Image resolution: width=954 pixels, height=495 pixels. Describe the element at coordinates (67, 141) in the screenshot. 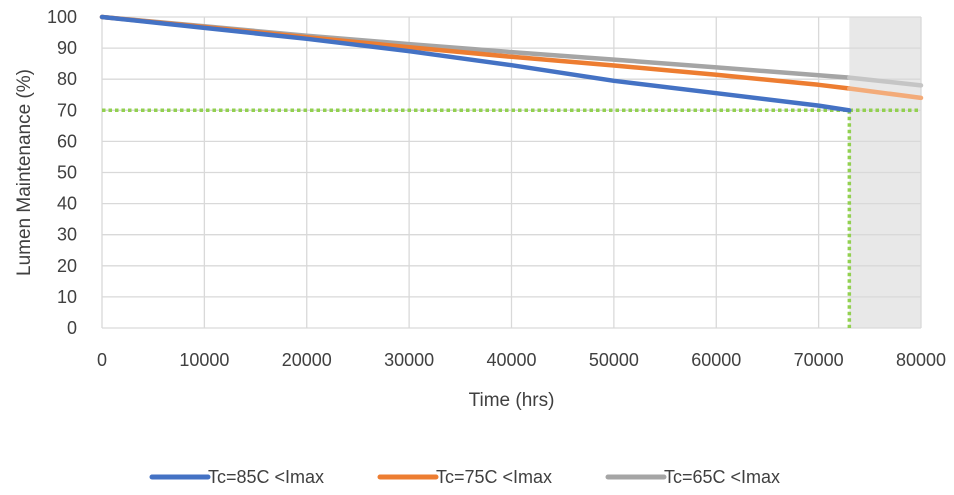

I see `y-tick-label: 60` at that location.